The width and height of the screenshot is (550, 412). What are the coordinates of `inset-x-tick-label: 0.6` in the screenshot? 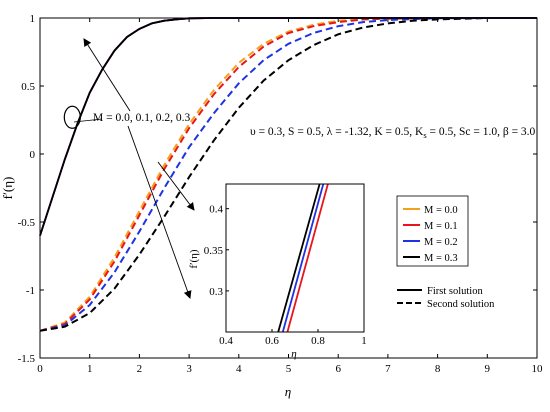 It's located at (272, 341).